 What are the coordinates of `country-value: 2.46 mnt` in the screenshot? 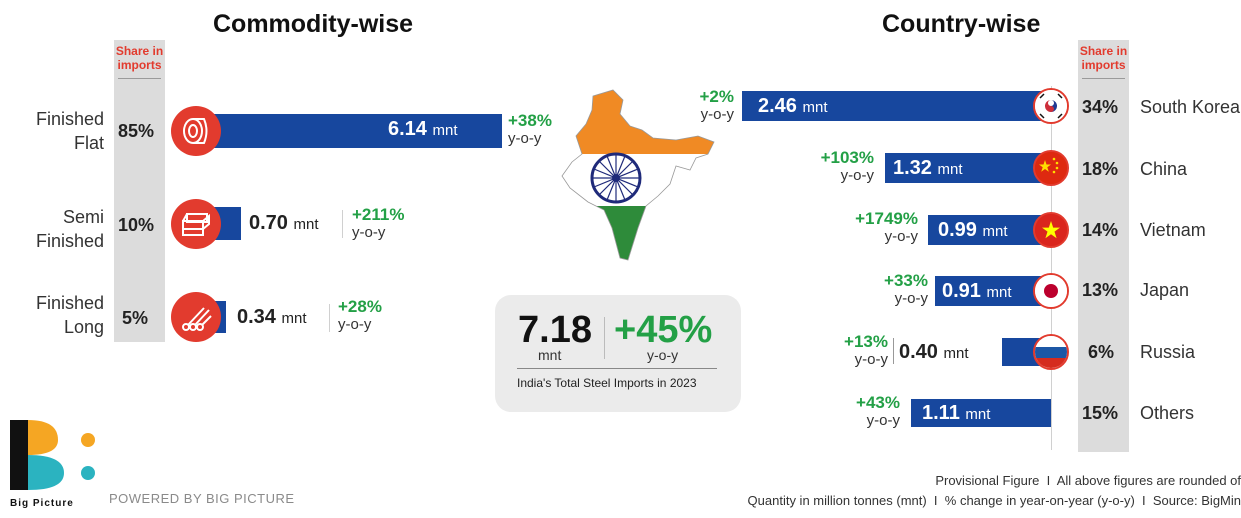 It's located at (793, 106).